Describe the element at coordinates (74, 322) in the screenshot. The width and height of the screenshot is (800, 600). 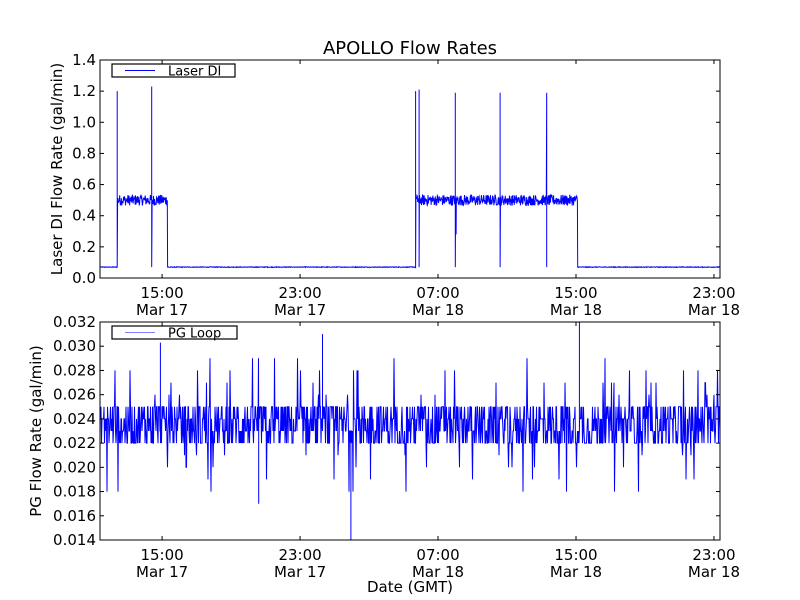
I see `y-tick-label: 0.032` at that location.